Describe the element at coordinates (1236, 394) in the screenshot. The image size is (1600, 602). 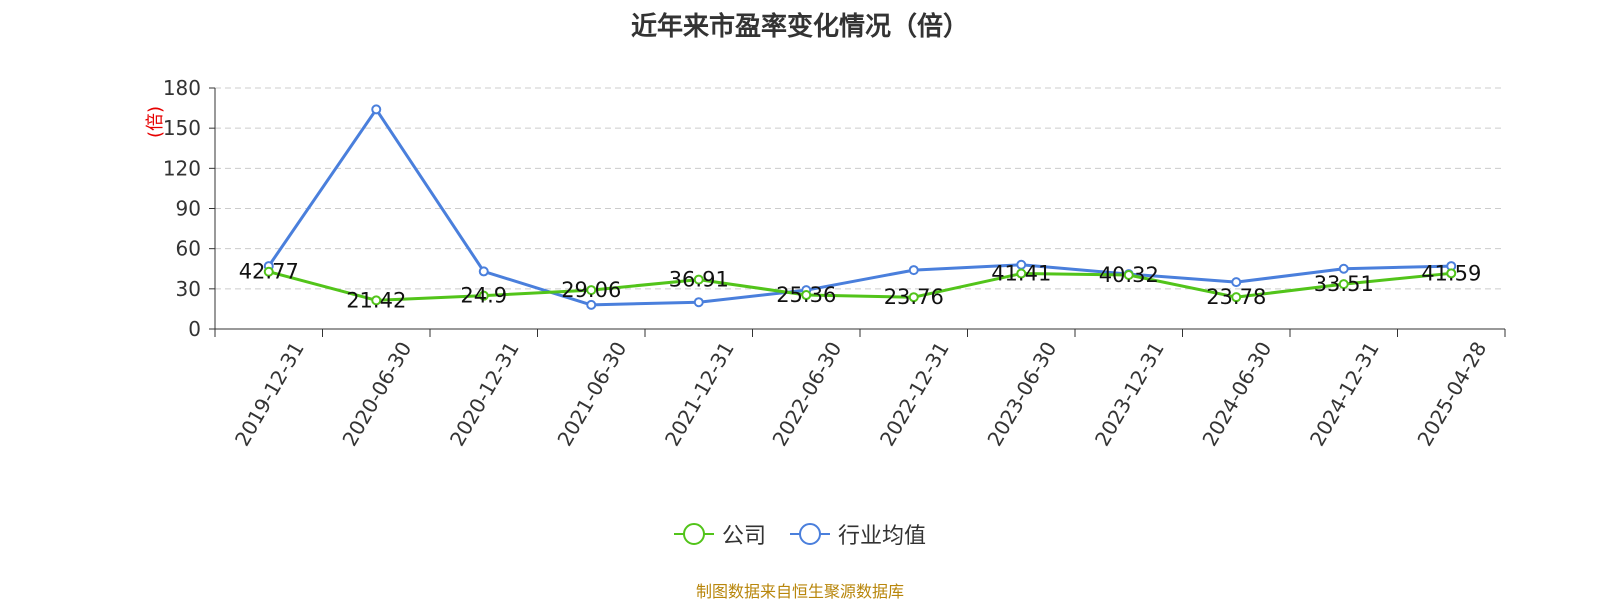
I see `x-tick-label: 2024-06-30` at that location.